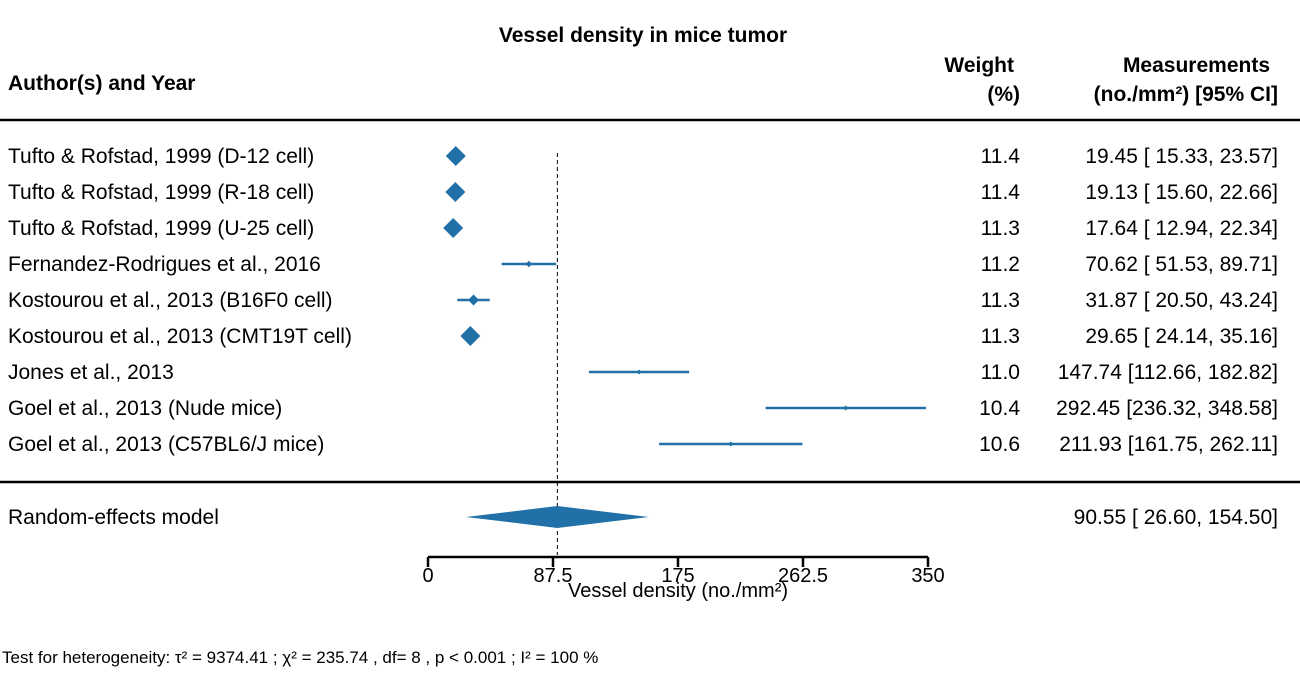 The height and width of the screenshot is (700, 1300). Describe the element at coordinates (161, 228) in the screenshot. I see `study-label: Tufto & Rofstad, 1999 (U-25 cell)` at that location.